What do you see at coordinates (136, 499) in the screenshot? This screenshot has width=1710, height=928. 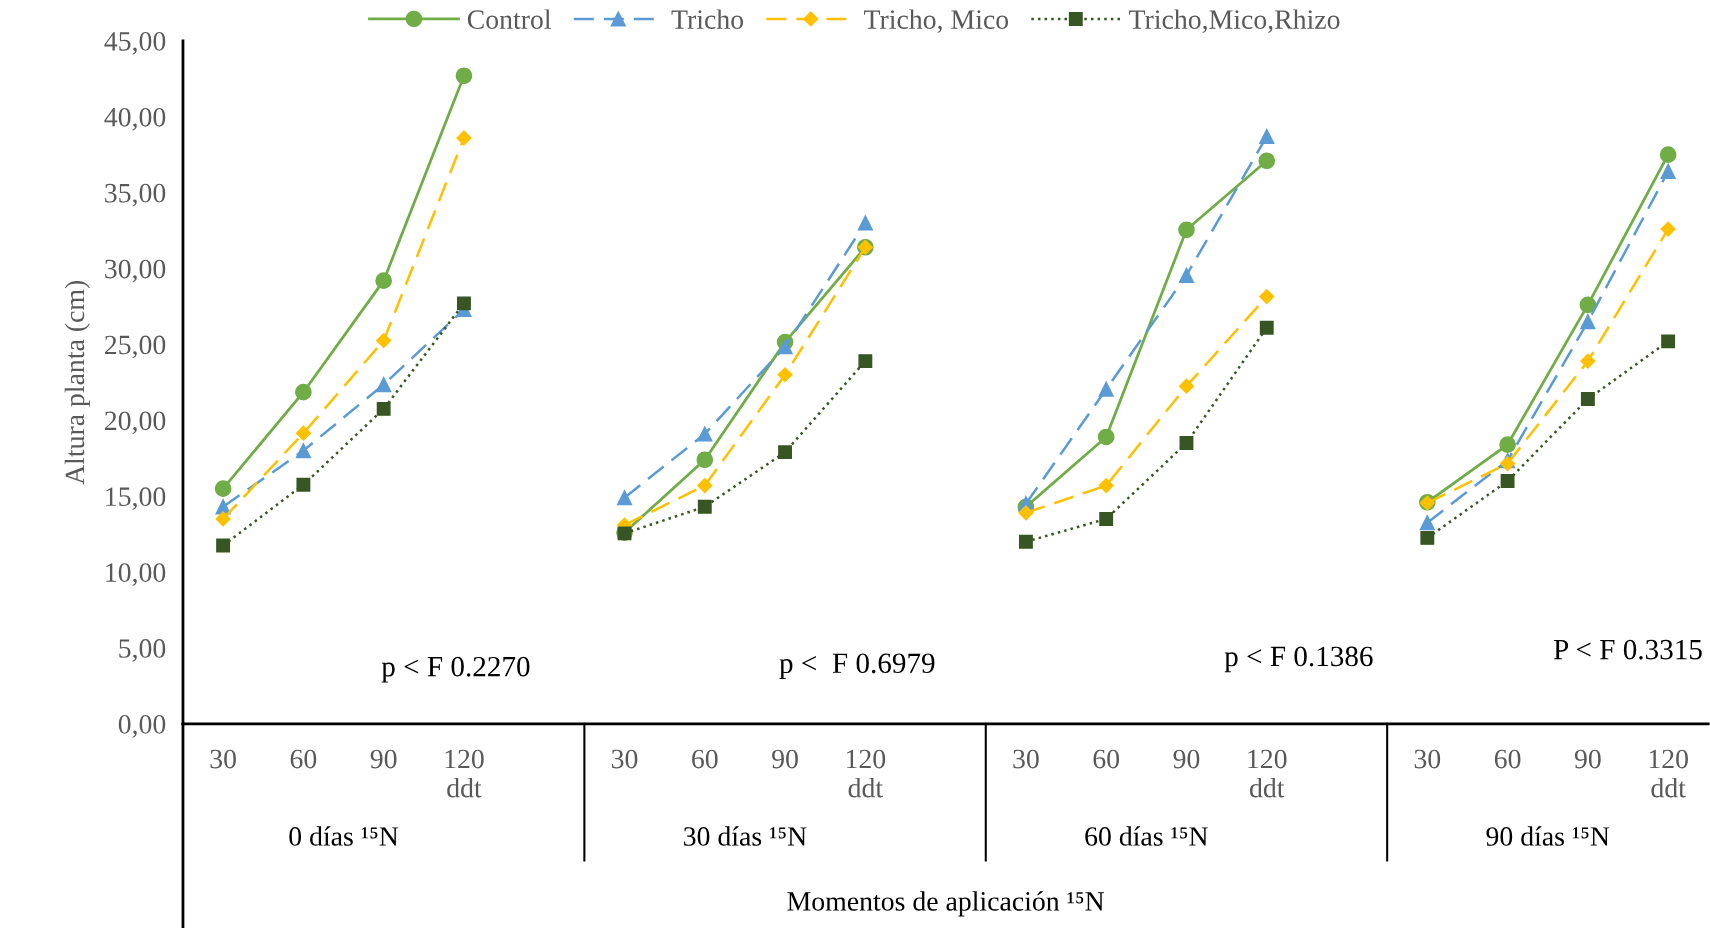 I see `y-tick-label: 15,00` at bounding box center [136, 499].